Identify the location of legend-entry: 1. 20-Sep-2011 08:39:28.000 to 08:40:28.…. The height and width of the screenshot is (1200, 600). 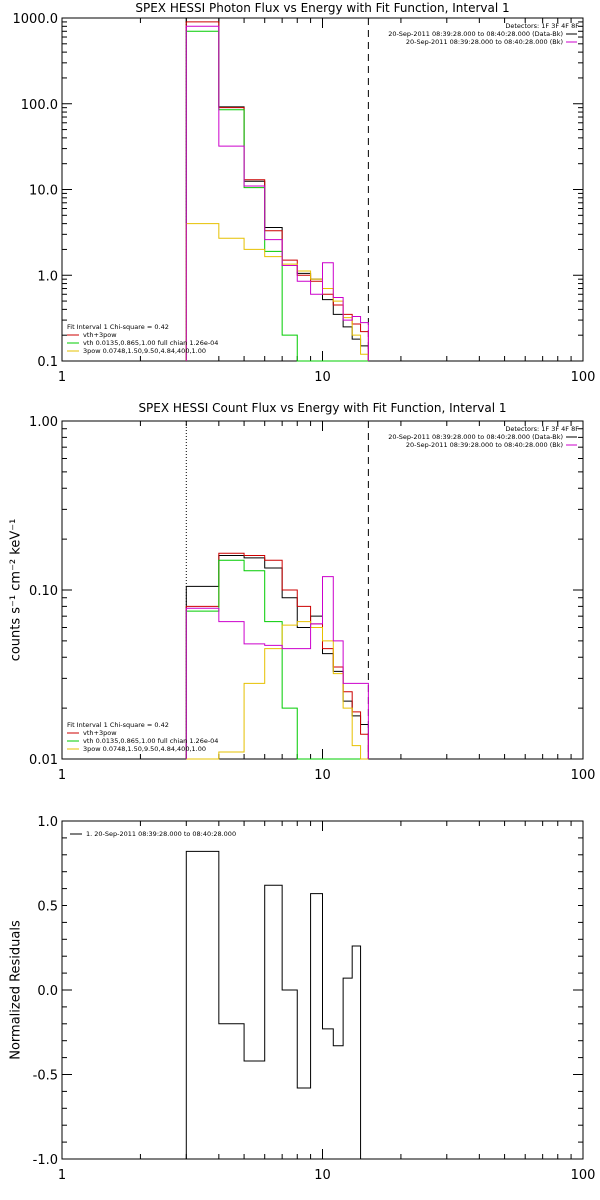
(161, 834).